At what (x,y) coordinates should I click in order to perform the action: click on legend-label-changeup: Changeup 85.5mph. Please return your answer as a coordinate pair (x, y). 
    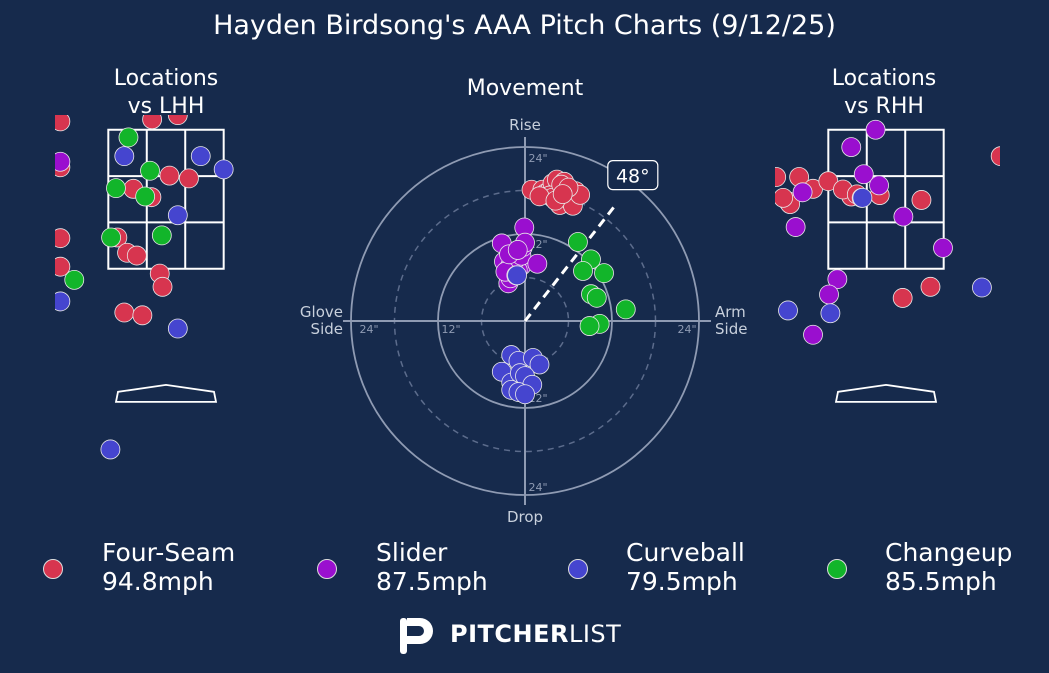
    Looking at the image, I should click on (948, 567).